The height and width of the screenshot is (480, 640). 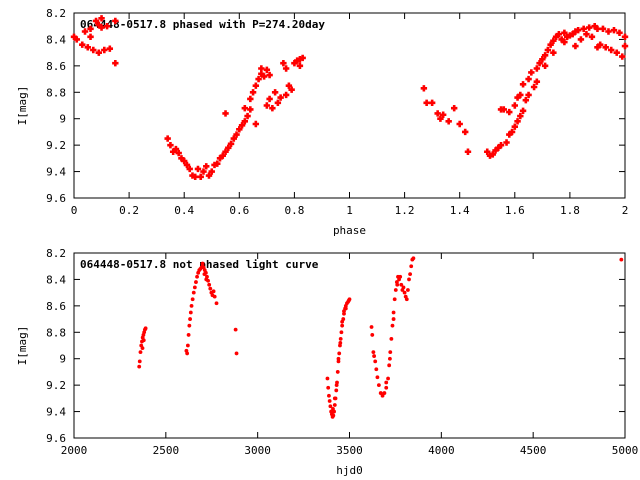 What do you see at coordinates (22, 346) in the screenshot?
I see `y-axis-label: I[mag]` at bounding box center [22, 346].